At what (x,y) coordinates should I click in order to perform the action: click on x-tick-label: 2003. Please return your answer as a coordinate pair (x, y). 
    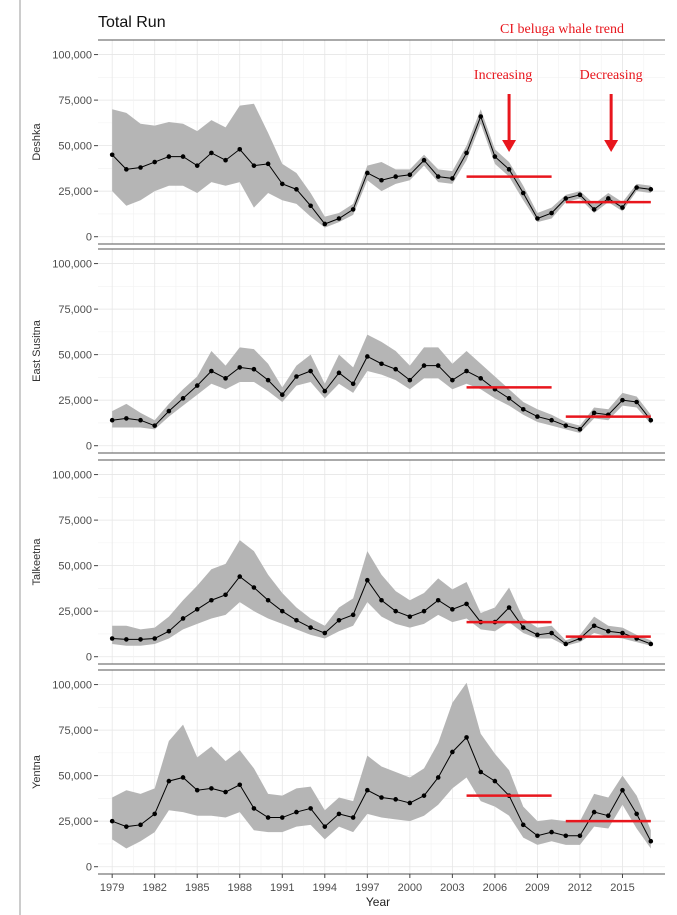
    Looking at the image, I should click on (452, 888).